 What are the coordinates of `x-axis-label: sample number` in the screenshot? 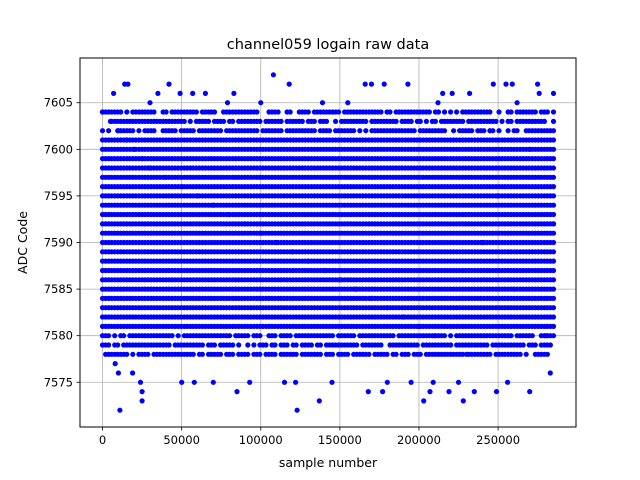 It's located at (328, 462).